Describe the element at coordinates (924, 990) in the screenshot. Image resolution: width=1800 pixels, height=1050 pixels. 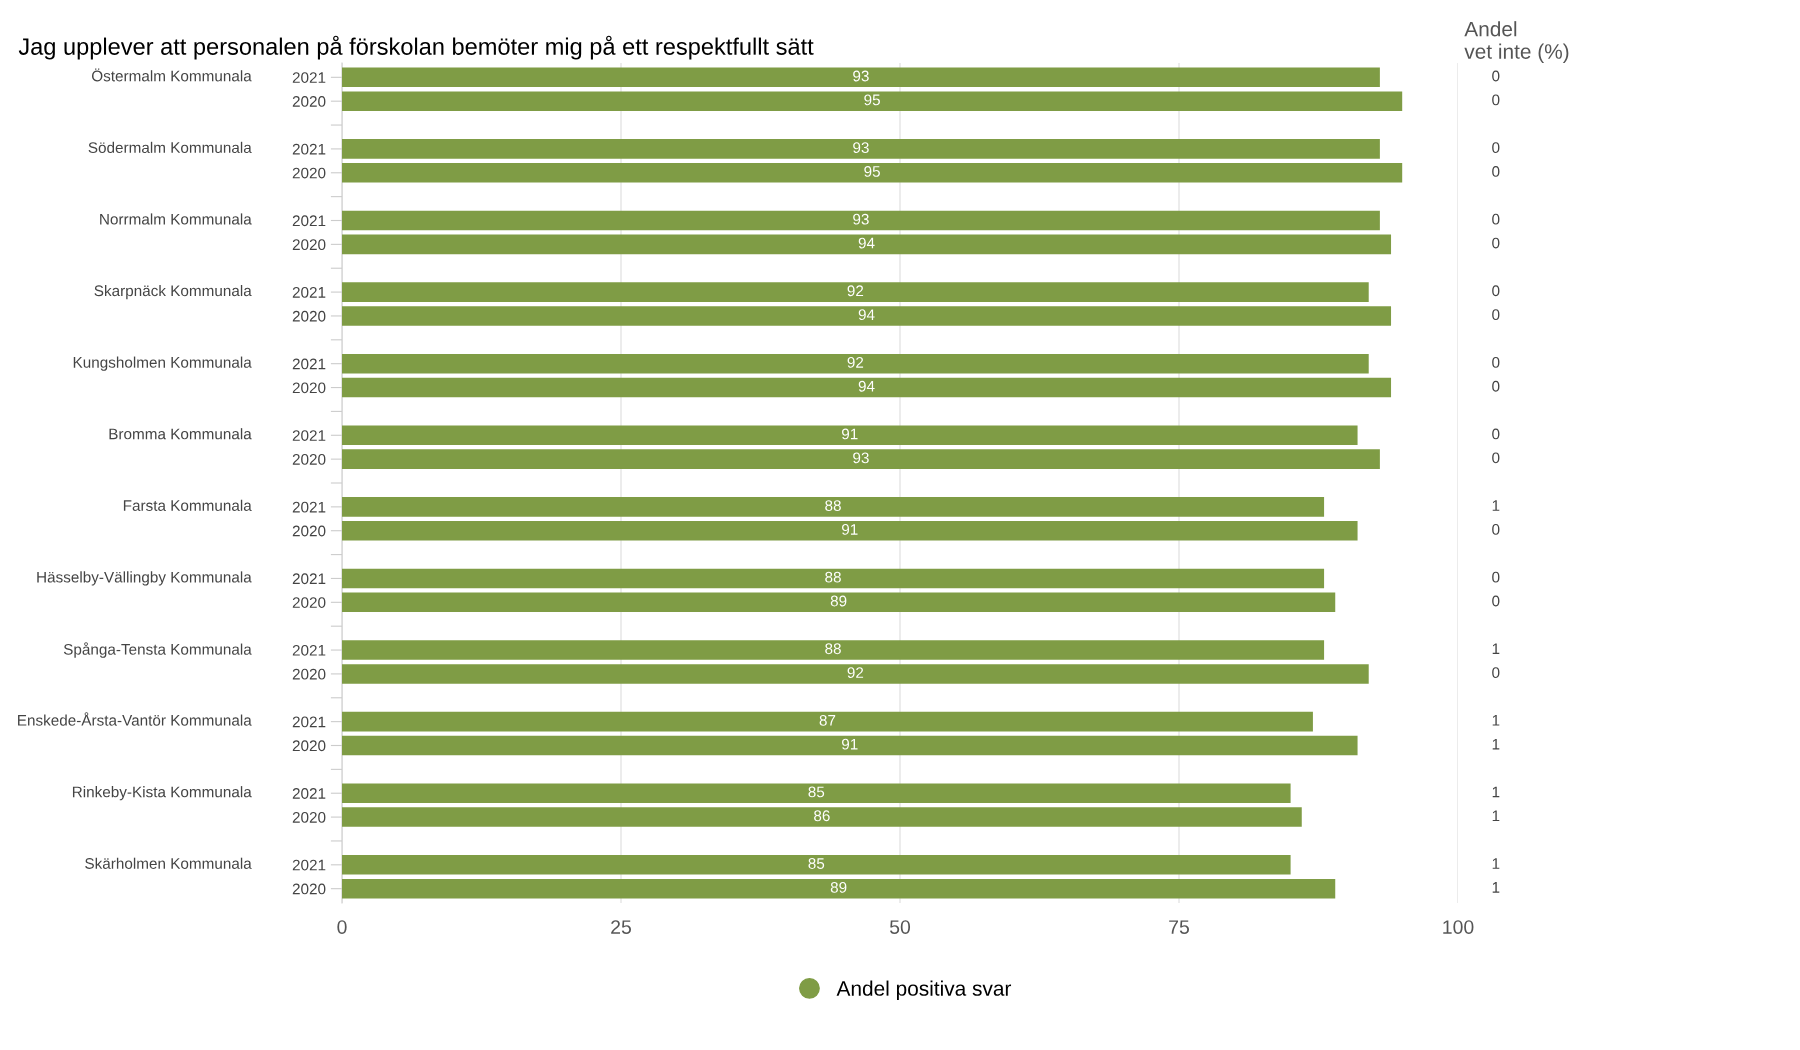
I see `legend-label: Andel positiva svar` at that location.